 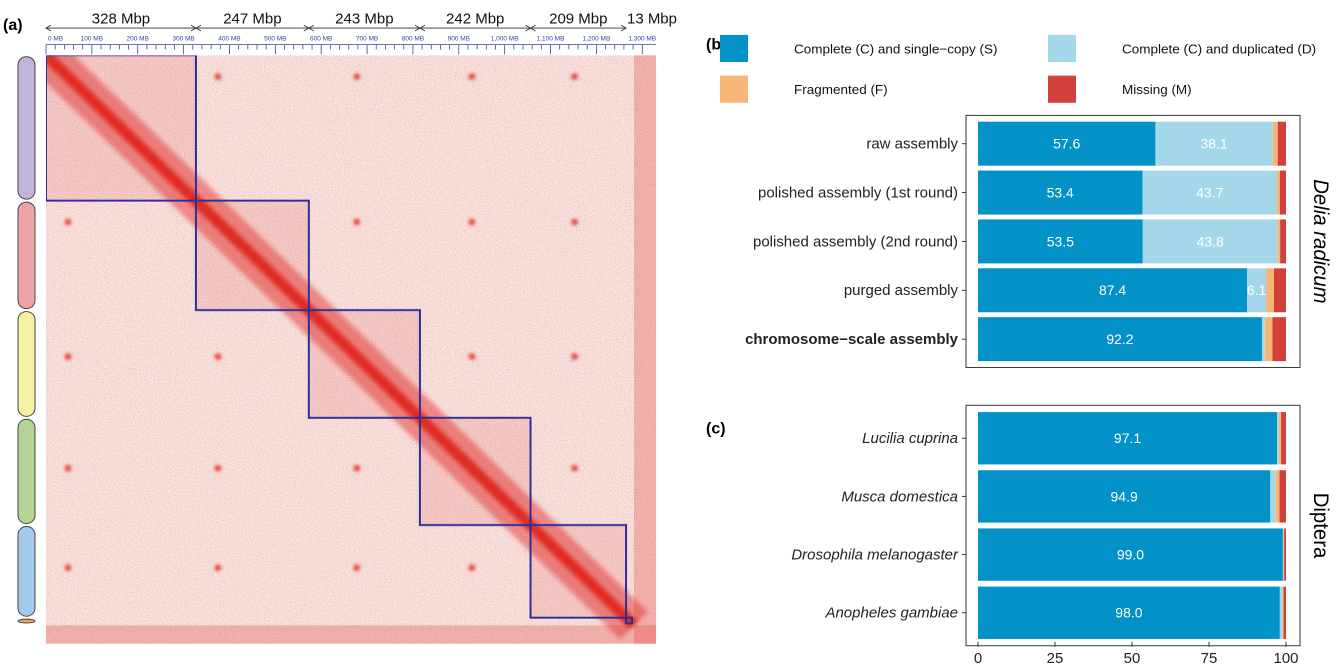 I want to click on bar-data-label: 38.1, so click(x=1213, y=144).